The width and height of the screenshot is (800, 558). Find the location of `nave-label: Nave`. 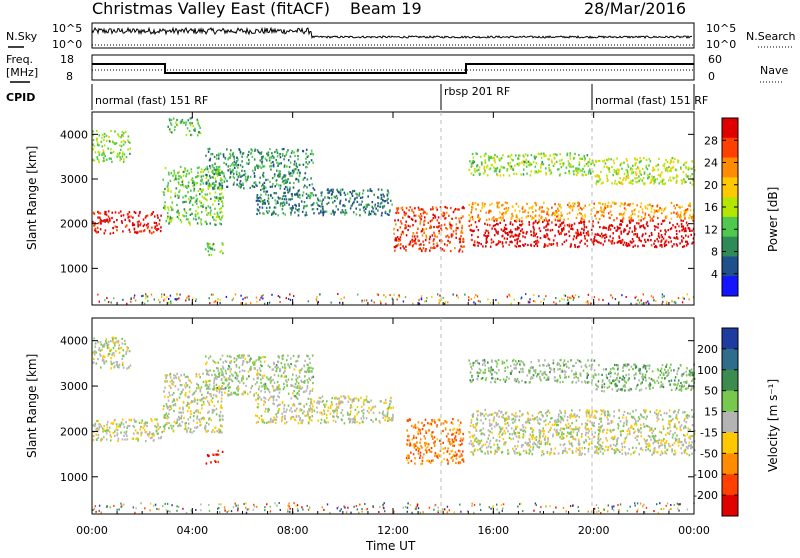

nave-label: Nave is located at coordinates (774, 70).